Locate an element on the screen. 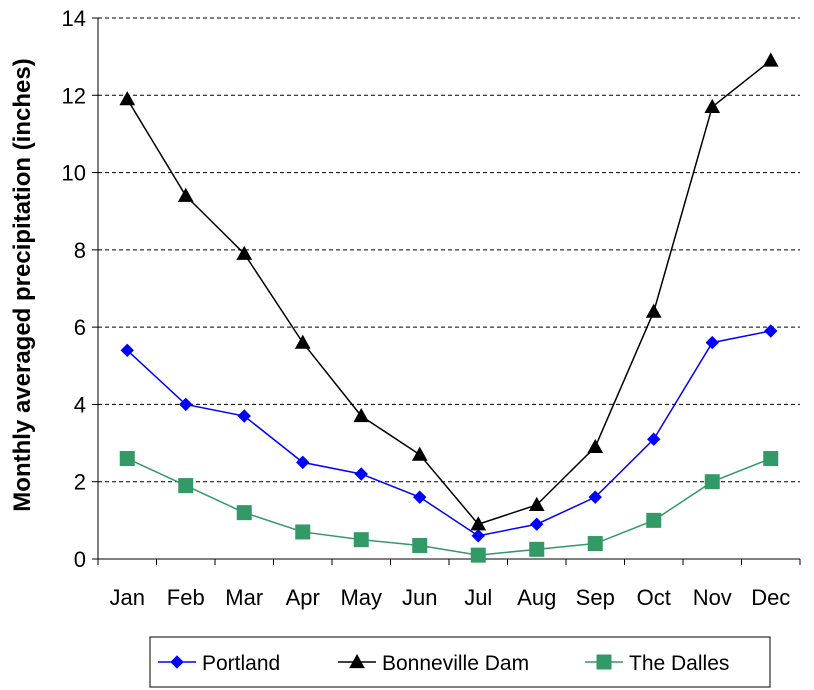 Image resolution: width=814 pixels, height=690 pixels. y-tick-label: 14 is located at coordinates (74, 18).